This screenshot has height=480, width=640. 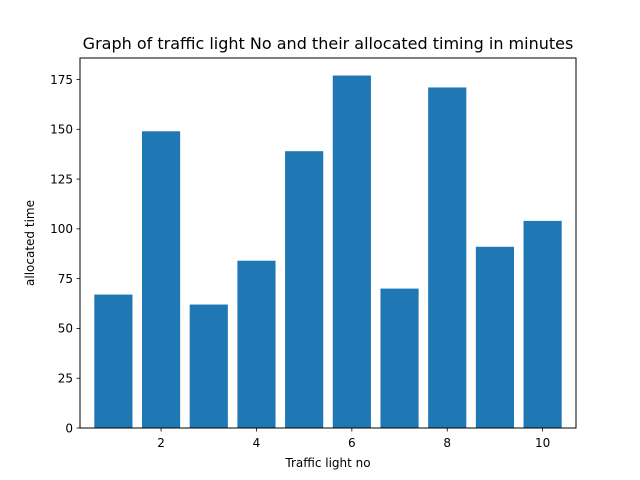 What do you see at coordinates (542, 443) in the screenshot?
I see `x-tick-label: 10` at bounding box center [542, 443].